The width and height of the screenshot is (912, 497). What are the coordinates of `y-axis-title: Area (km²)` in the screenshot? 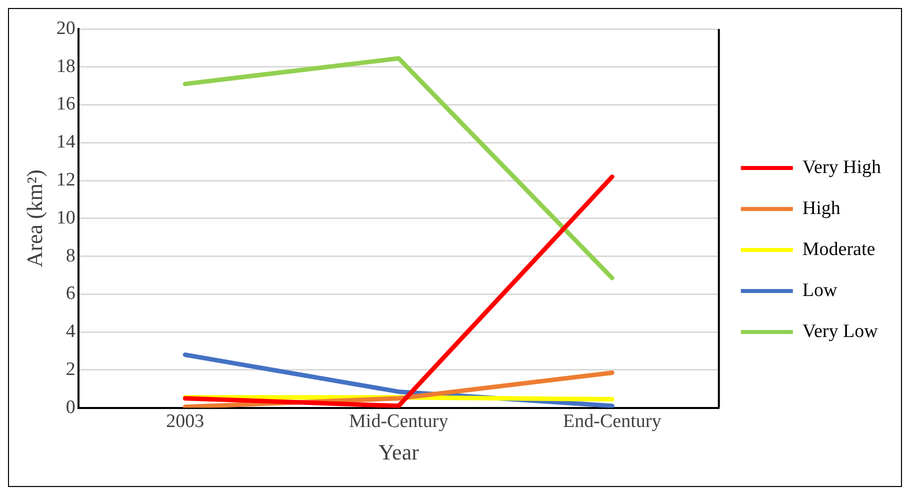 It's located at (34, 219).